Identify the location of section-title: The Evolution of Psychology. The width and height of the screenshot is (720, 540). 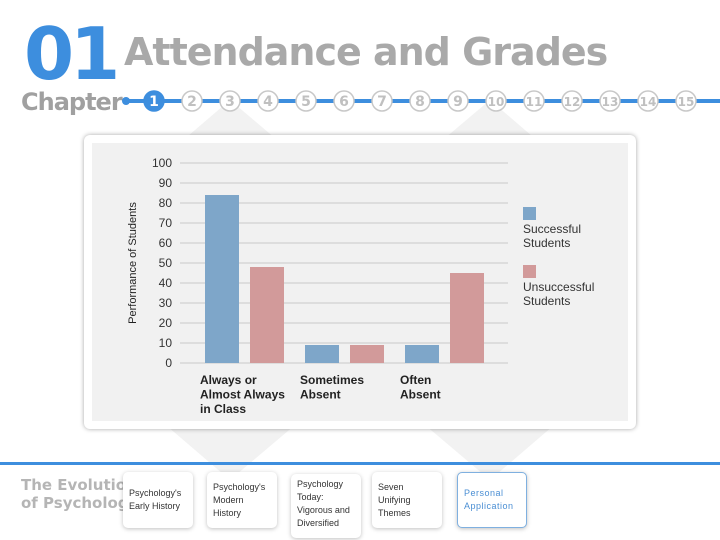
(79, 494).